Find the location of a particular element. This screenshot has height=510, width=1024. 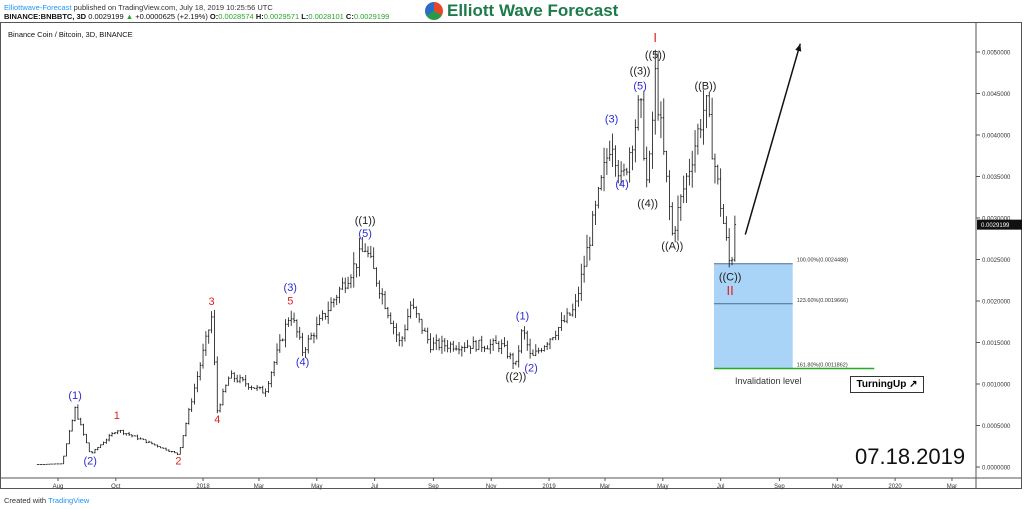

last-price-marker is located at coordinates (999, 224).